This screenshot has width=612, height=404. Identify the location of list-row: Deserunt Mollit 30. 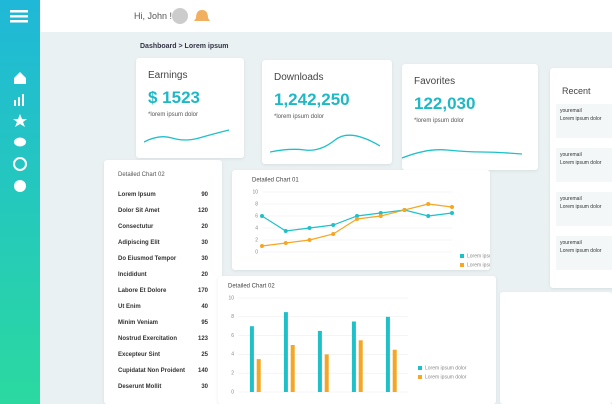
(163, 387).